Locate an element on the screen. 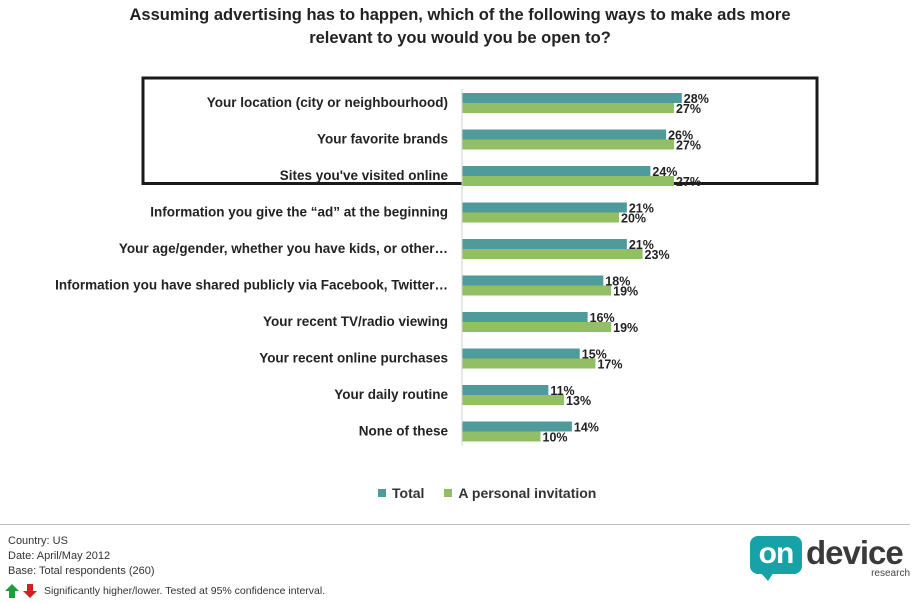 The width and height of the screenshot is (920, 603). legend-item-personal-invitation: A personal invitation is located at coordinates (520, 493).